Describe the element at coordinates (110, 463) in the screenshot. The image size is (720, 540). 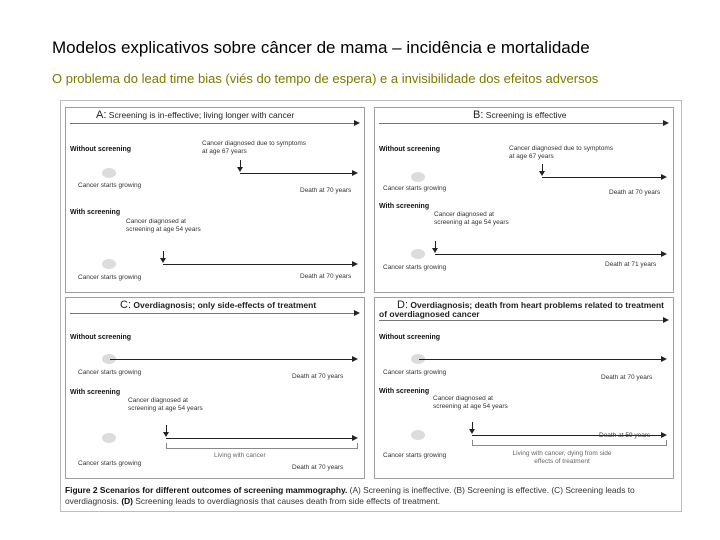
I see `panel-c-start-with: Cancer starts growing` at that location.